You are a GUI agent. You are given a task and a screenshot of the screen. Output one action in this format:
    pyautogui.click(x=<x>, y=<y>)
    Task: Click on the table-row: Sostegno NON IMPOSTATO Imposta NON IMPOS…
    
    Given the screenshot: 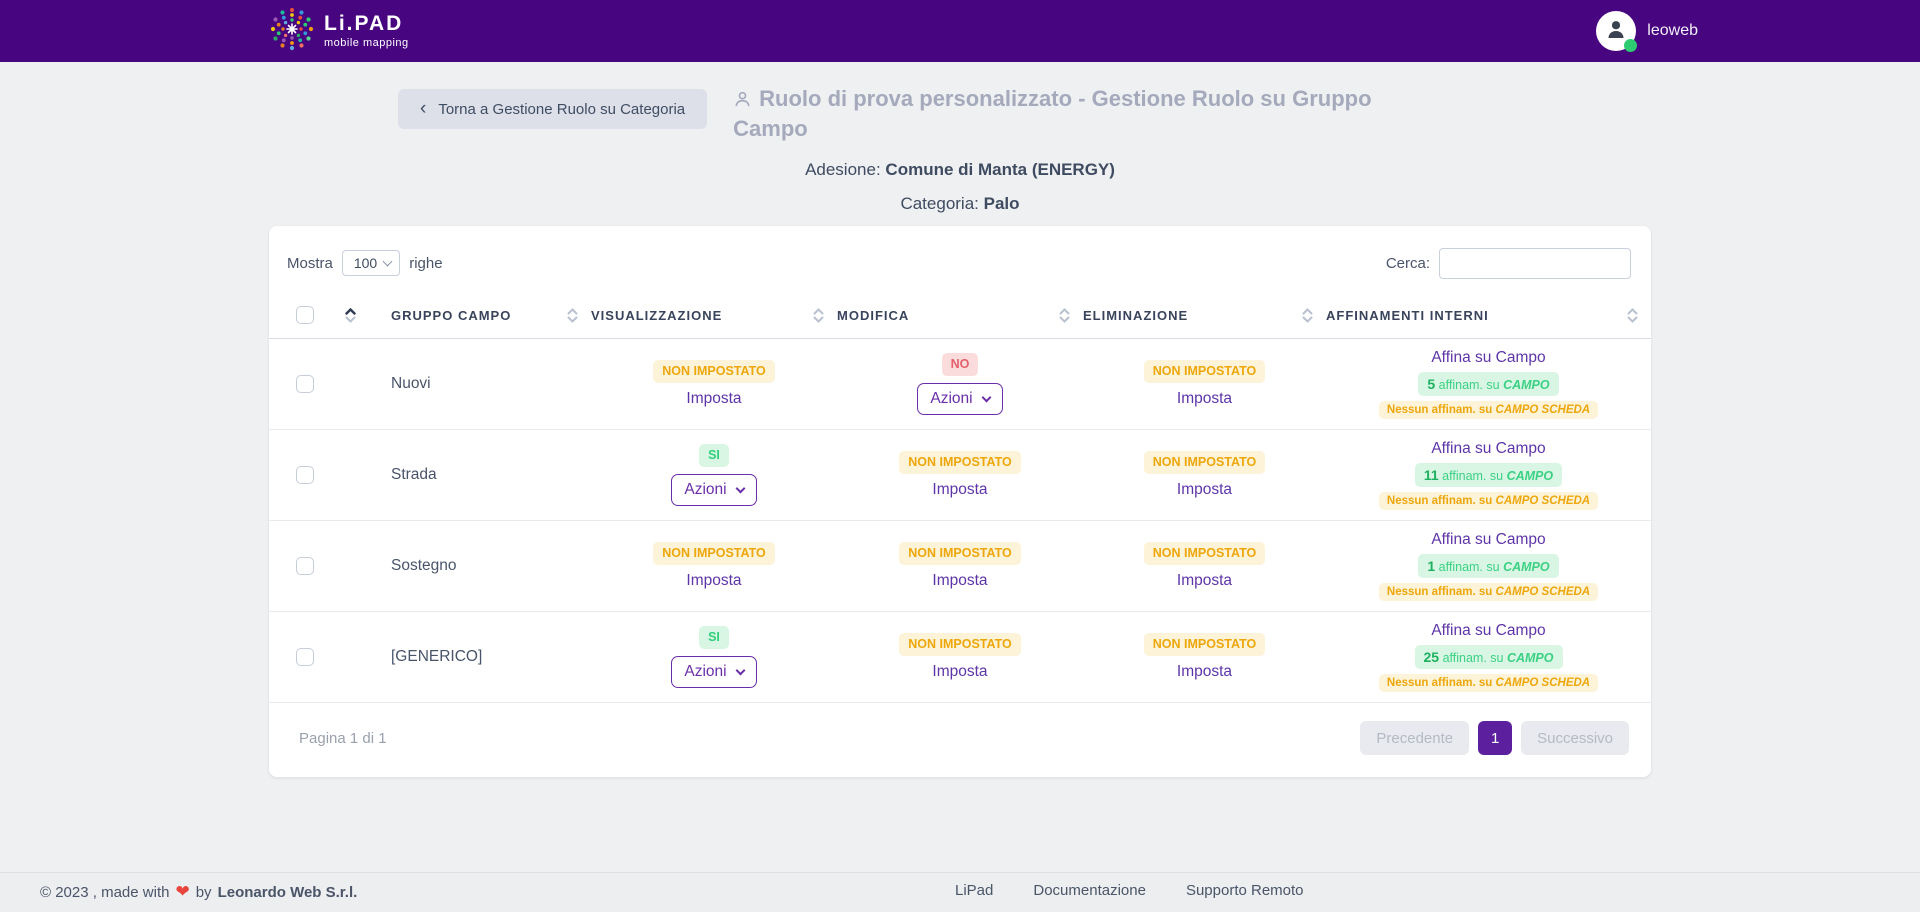 What is the action you would take?
    pyautogui.click(x=960, y=566)
    